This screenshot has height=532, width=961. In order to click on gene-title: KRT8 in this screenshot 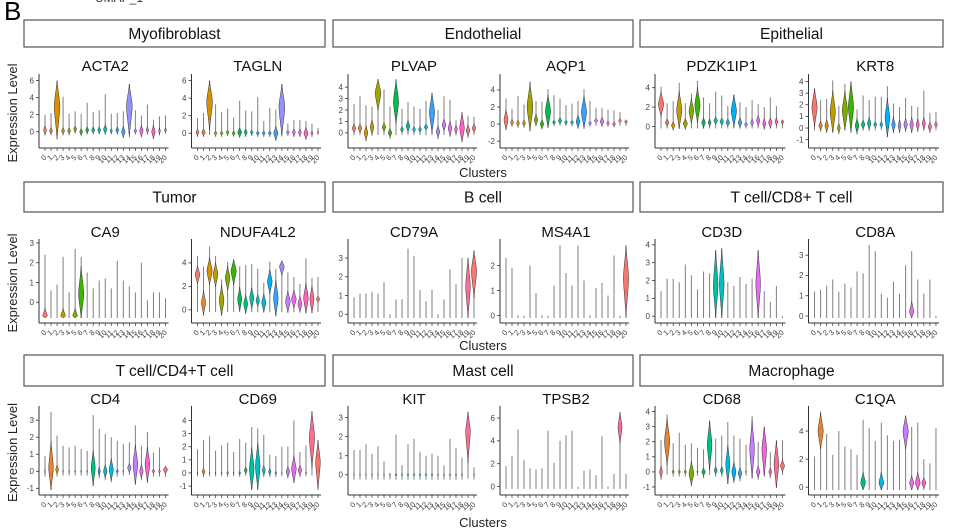, I will do `click(875, 66)`.